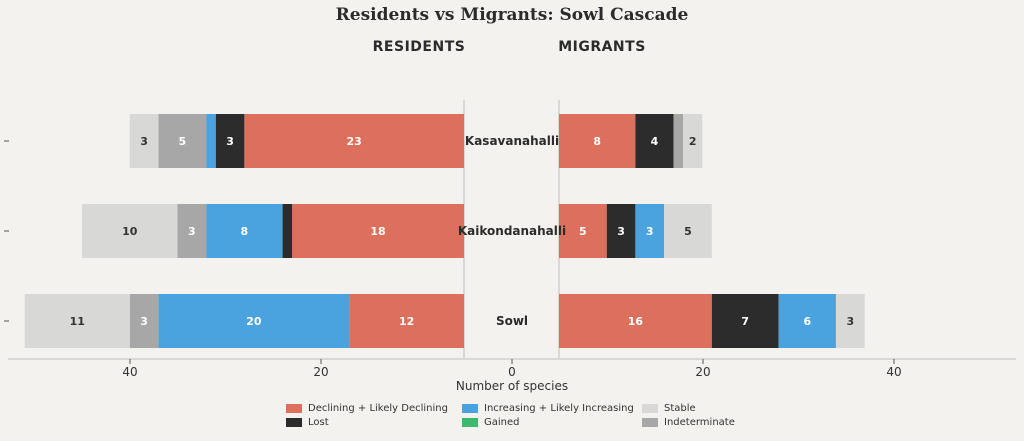 The width and height of the screenshot is (1024, 441). Describe the element at coordinates (699, 422) in the screenshot. I see `legend-label: Indeterminate` at that location.